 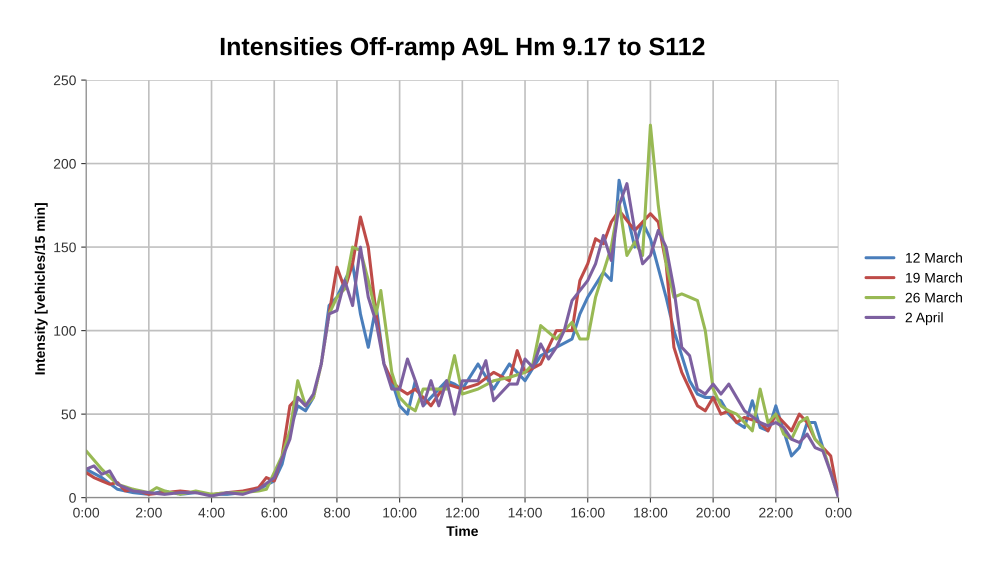 I want to click on x-tick-label: 10:00, so click(x=399, y=513).